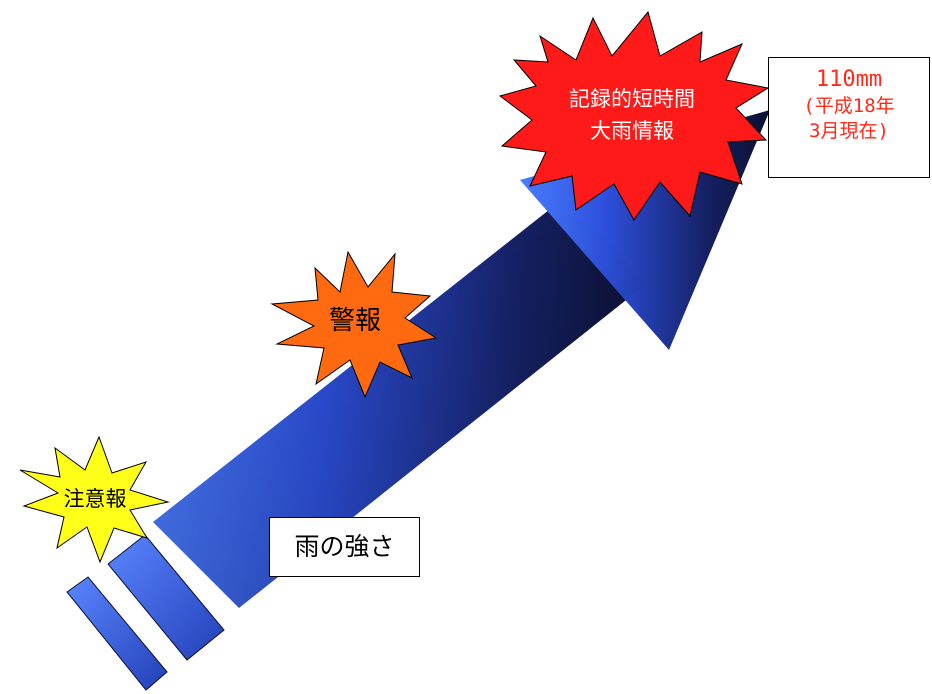 This screenshot has height=694, width=932. What do you see at coordinates (849, 117) in the screenshot?
I see `record-value-box: 110mm (平成18年 3月現在)` at bounding box center [849, 117].